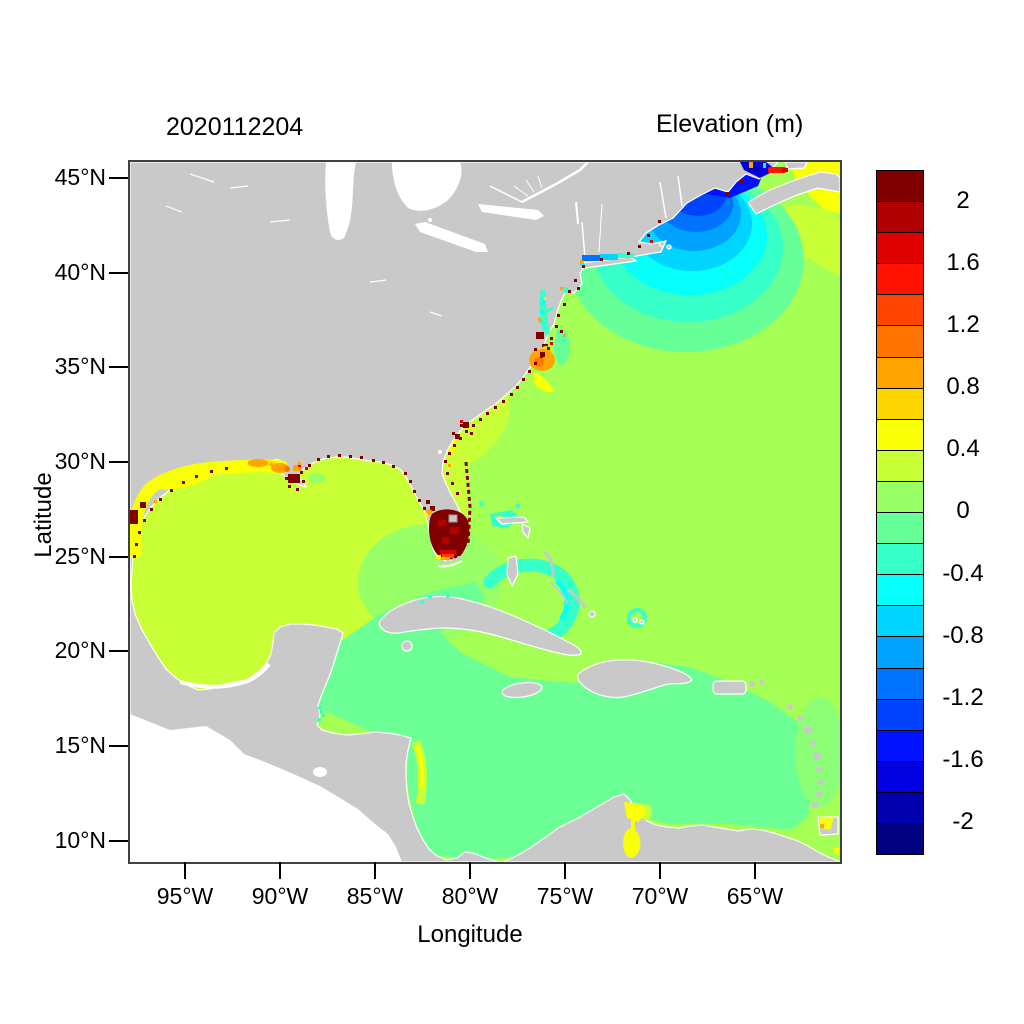 The height and width of the screenshot is (1024, 1024). I want to click on long-island-bahamas-land, so click(577, 598).